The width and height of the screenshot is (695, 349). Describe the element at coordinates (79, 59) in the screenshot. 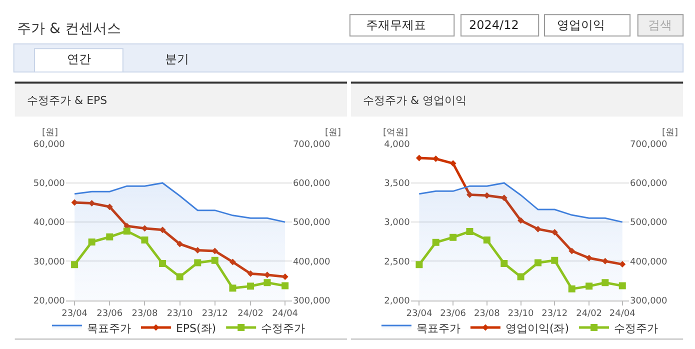

I see `text: 연간` at that location.